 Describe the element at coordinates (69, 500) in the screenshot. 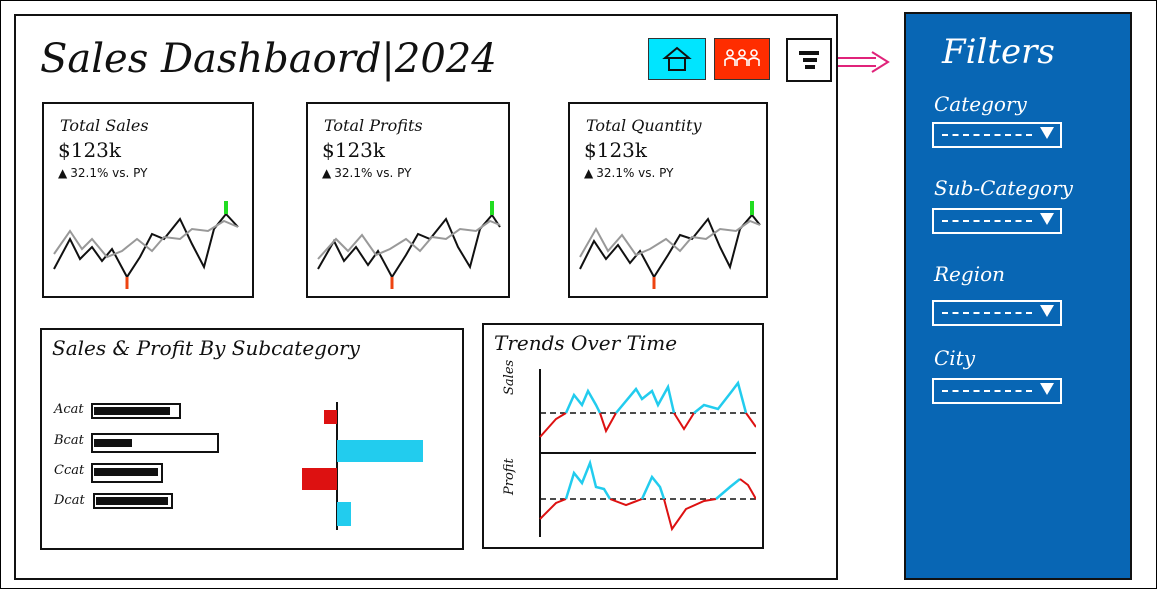

I see `subcategory-label: Dcat` at that location.